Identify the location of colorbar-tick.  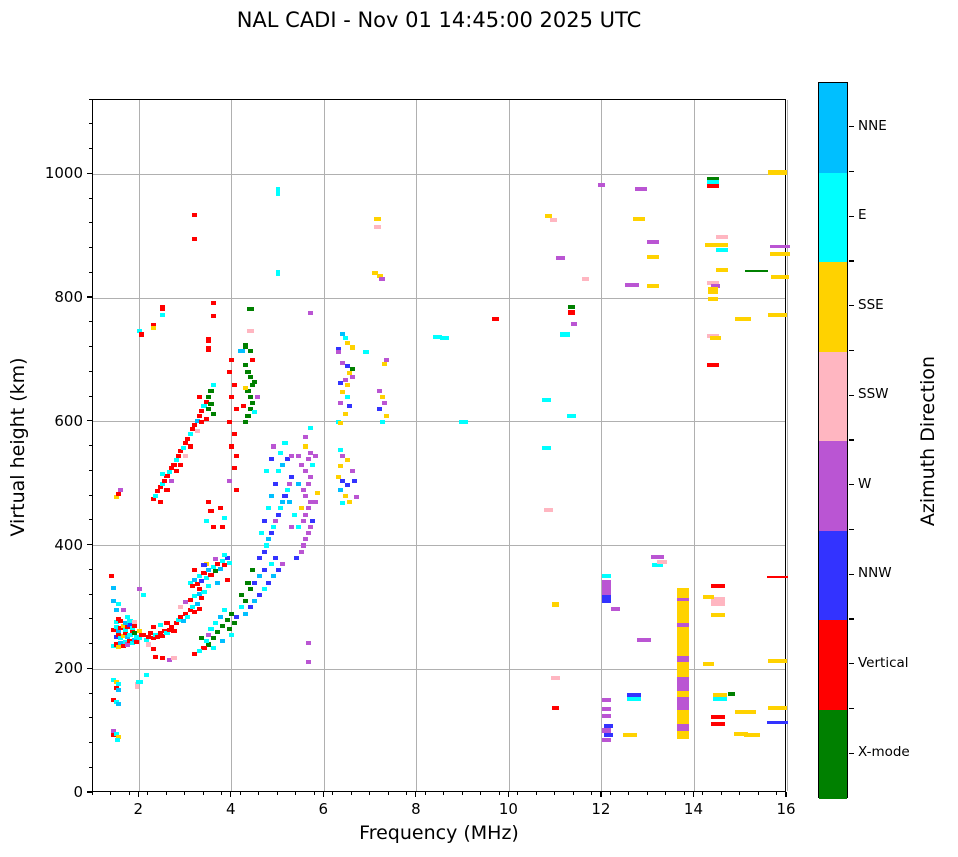
(851, 753).